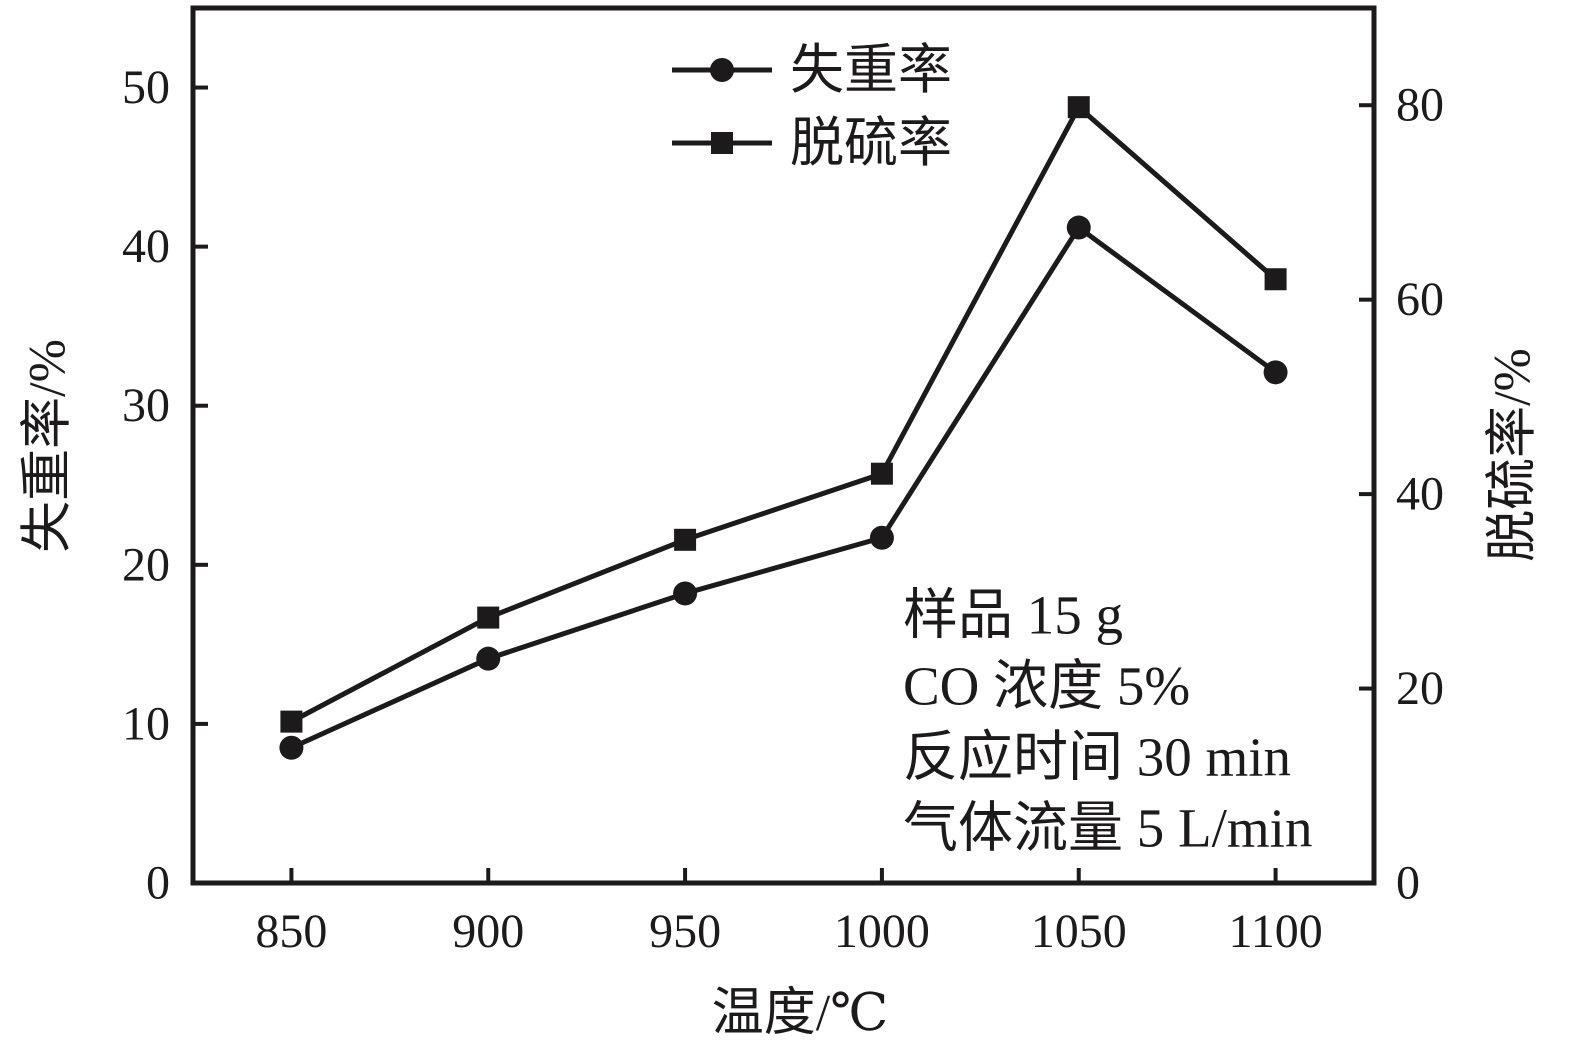 The height and width of the screenshot is (1051, 1575). I want to click on annotation-line: 反应时间 30 min, so click(1097, 757).